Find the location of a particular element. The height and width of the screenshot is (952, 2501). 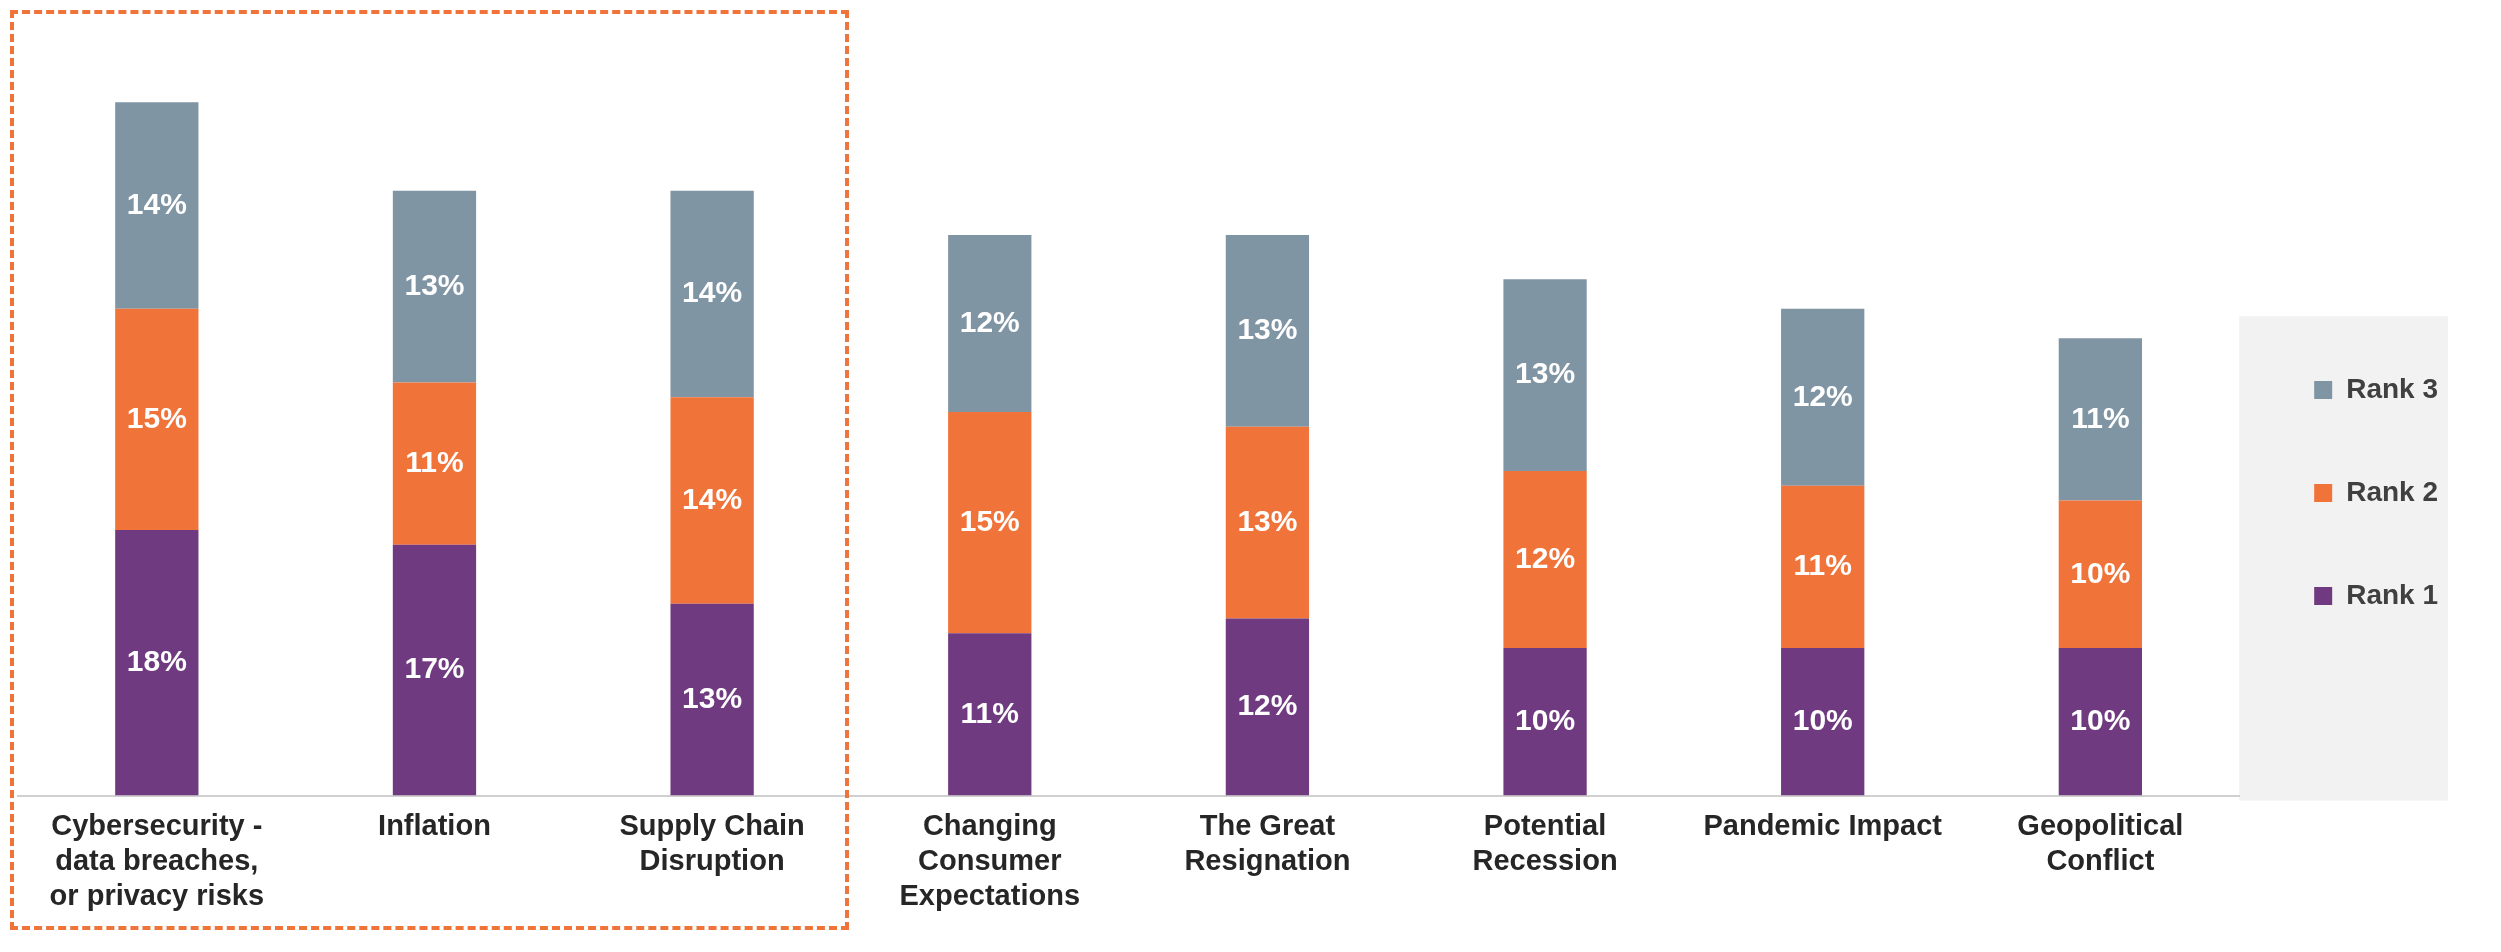

data-label: 17% is located at coordinates (434, 668).